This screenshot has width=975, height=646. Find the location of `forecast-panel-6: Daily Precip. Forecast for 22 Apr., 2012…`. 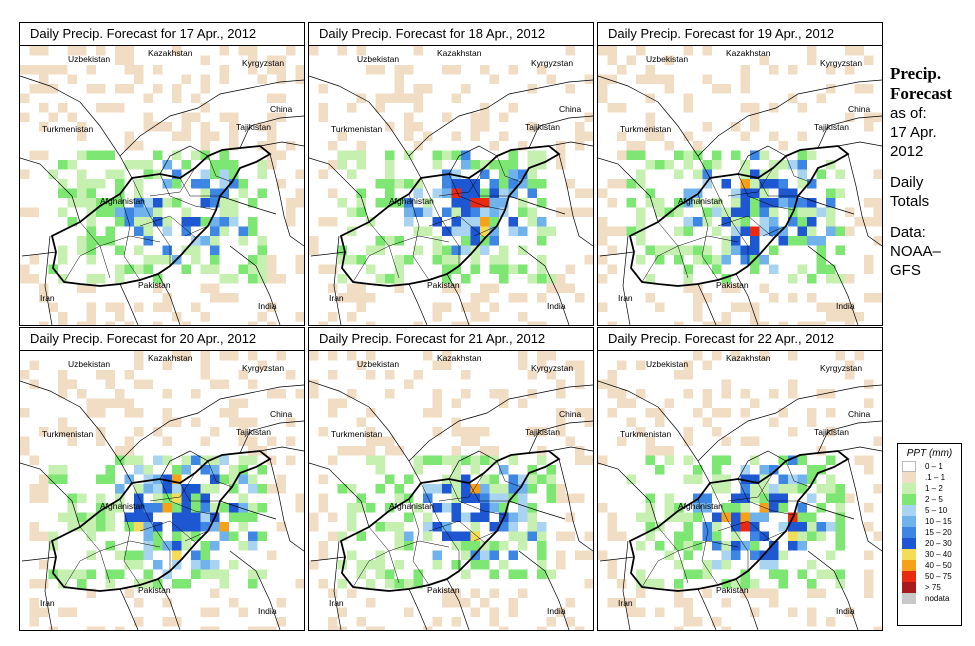

forecast-panel-6: Daily Precip. Forecast for 22 Apr., 2012… is located at coordinates (740, 479).